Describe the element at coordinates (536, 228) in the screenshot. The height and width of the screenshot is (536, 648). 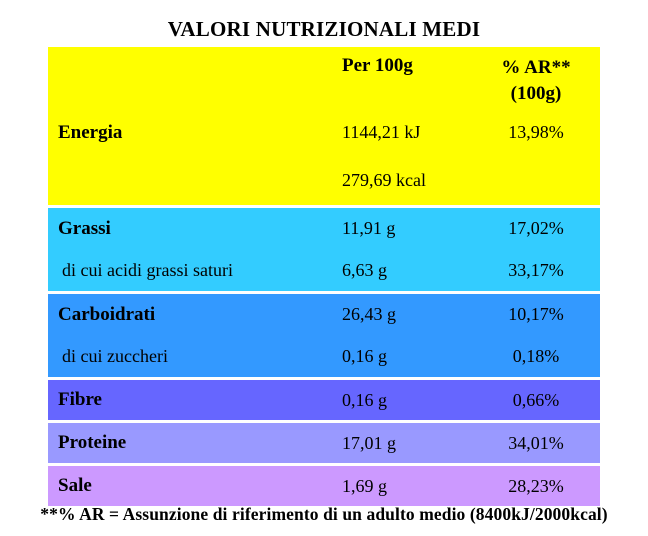
I see `grassi-ar-value: 17,02%` at that location.